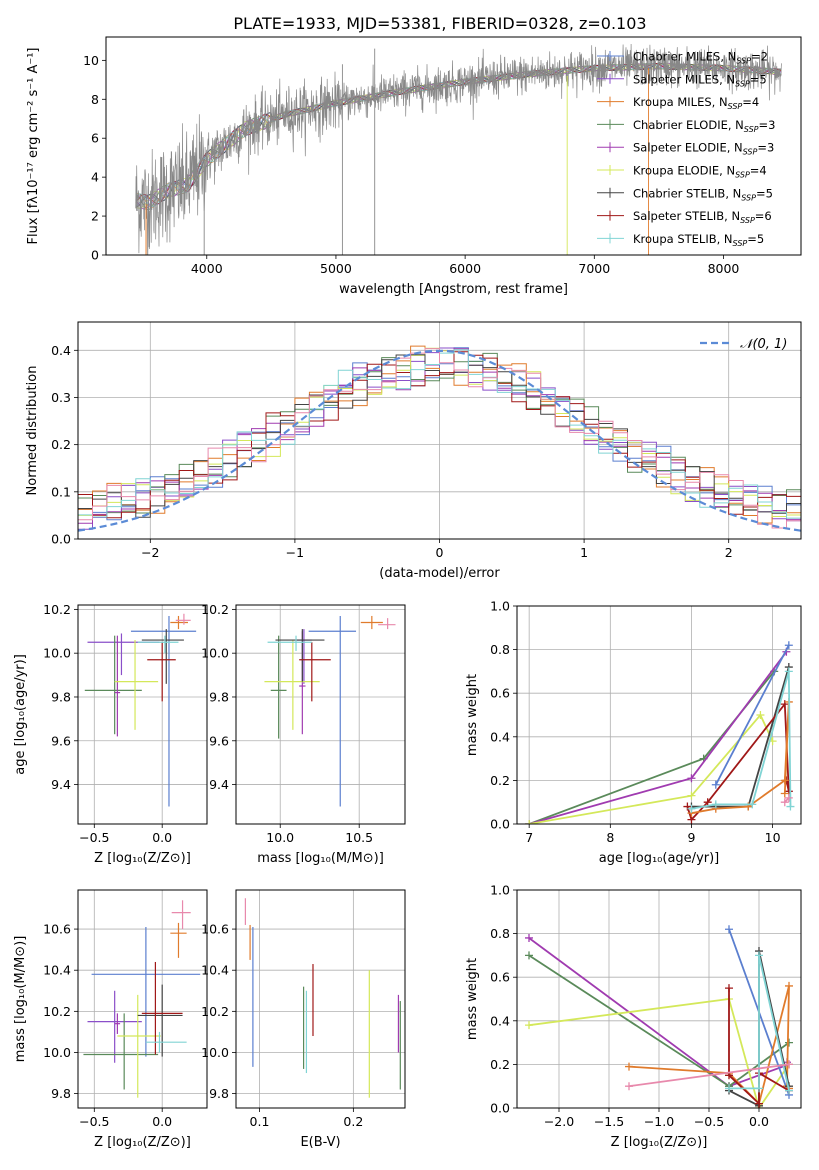 This screenshot has width=819, height=1170. Describe the element at coordinates (95, 99) in the screenshot. I see `y-tick-label: 8` at that location.